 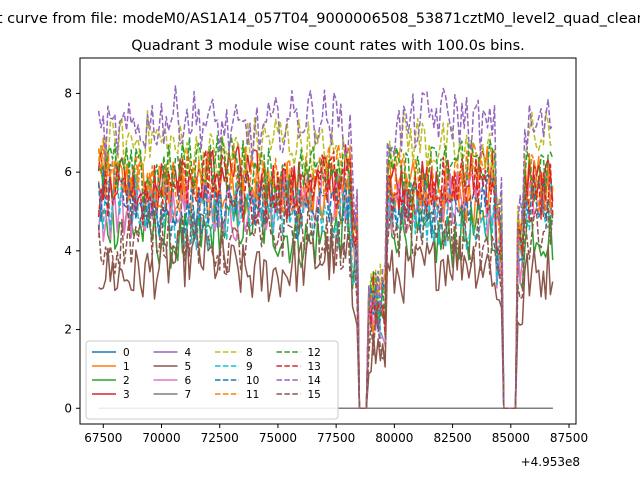 I want to click on x-tick-label: 77500, so click(x=336, y=438).